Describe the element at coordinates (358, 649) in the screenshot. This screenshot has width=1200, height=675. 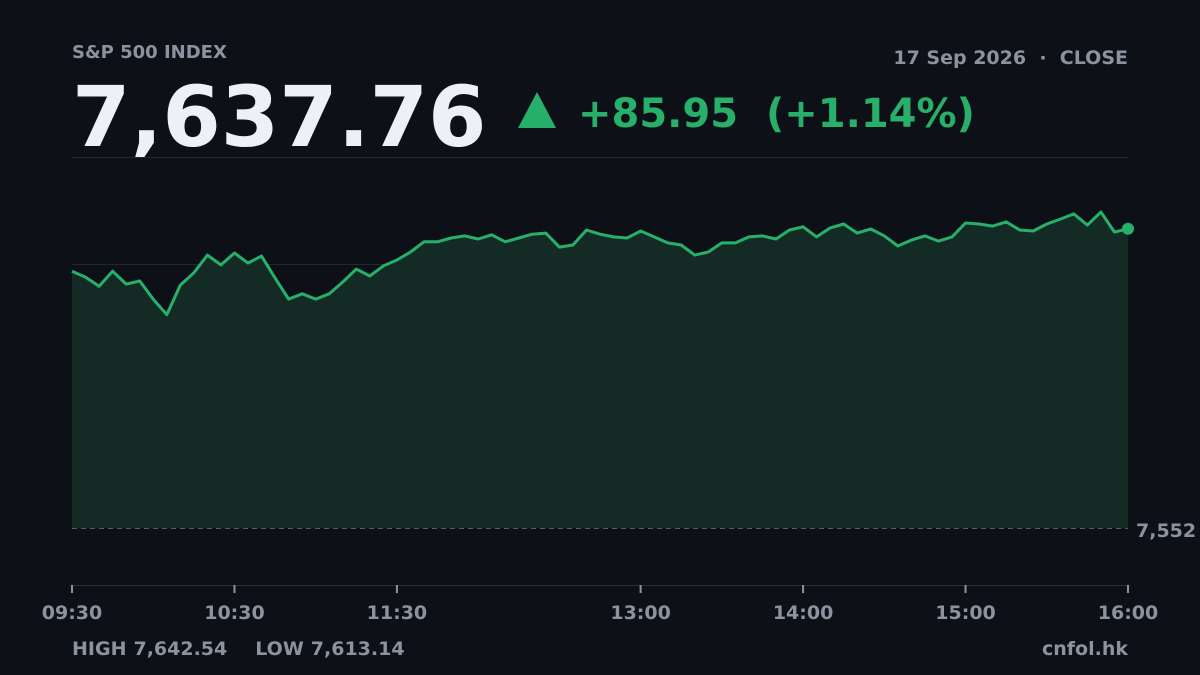
I see `low-value: 7,613.14` at that location.